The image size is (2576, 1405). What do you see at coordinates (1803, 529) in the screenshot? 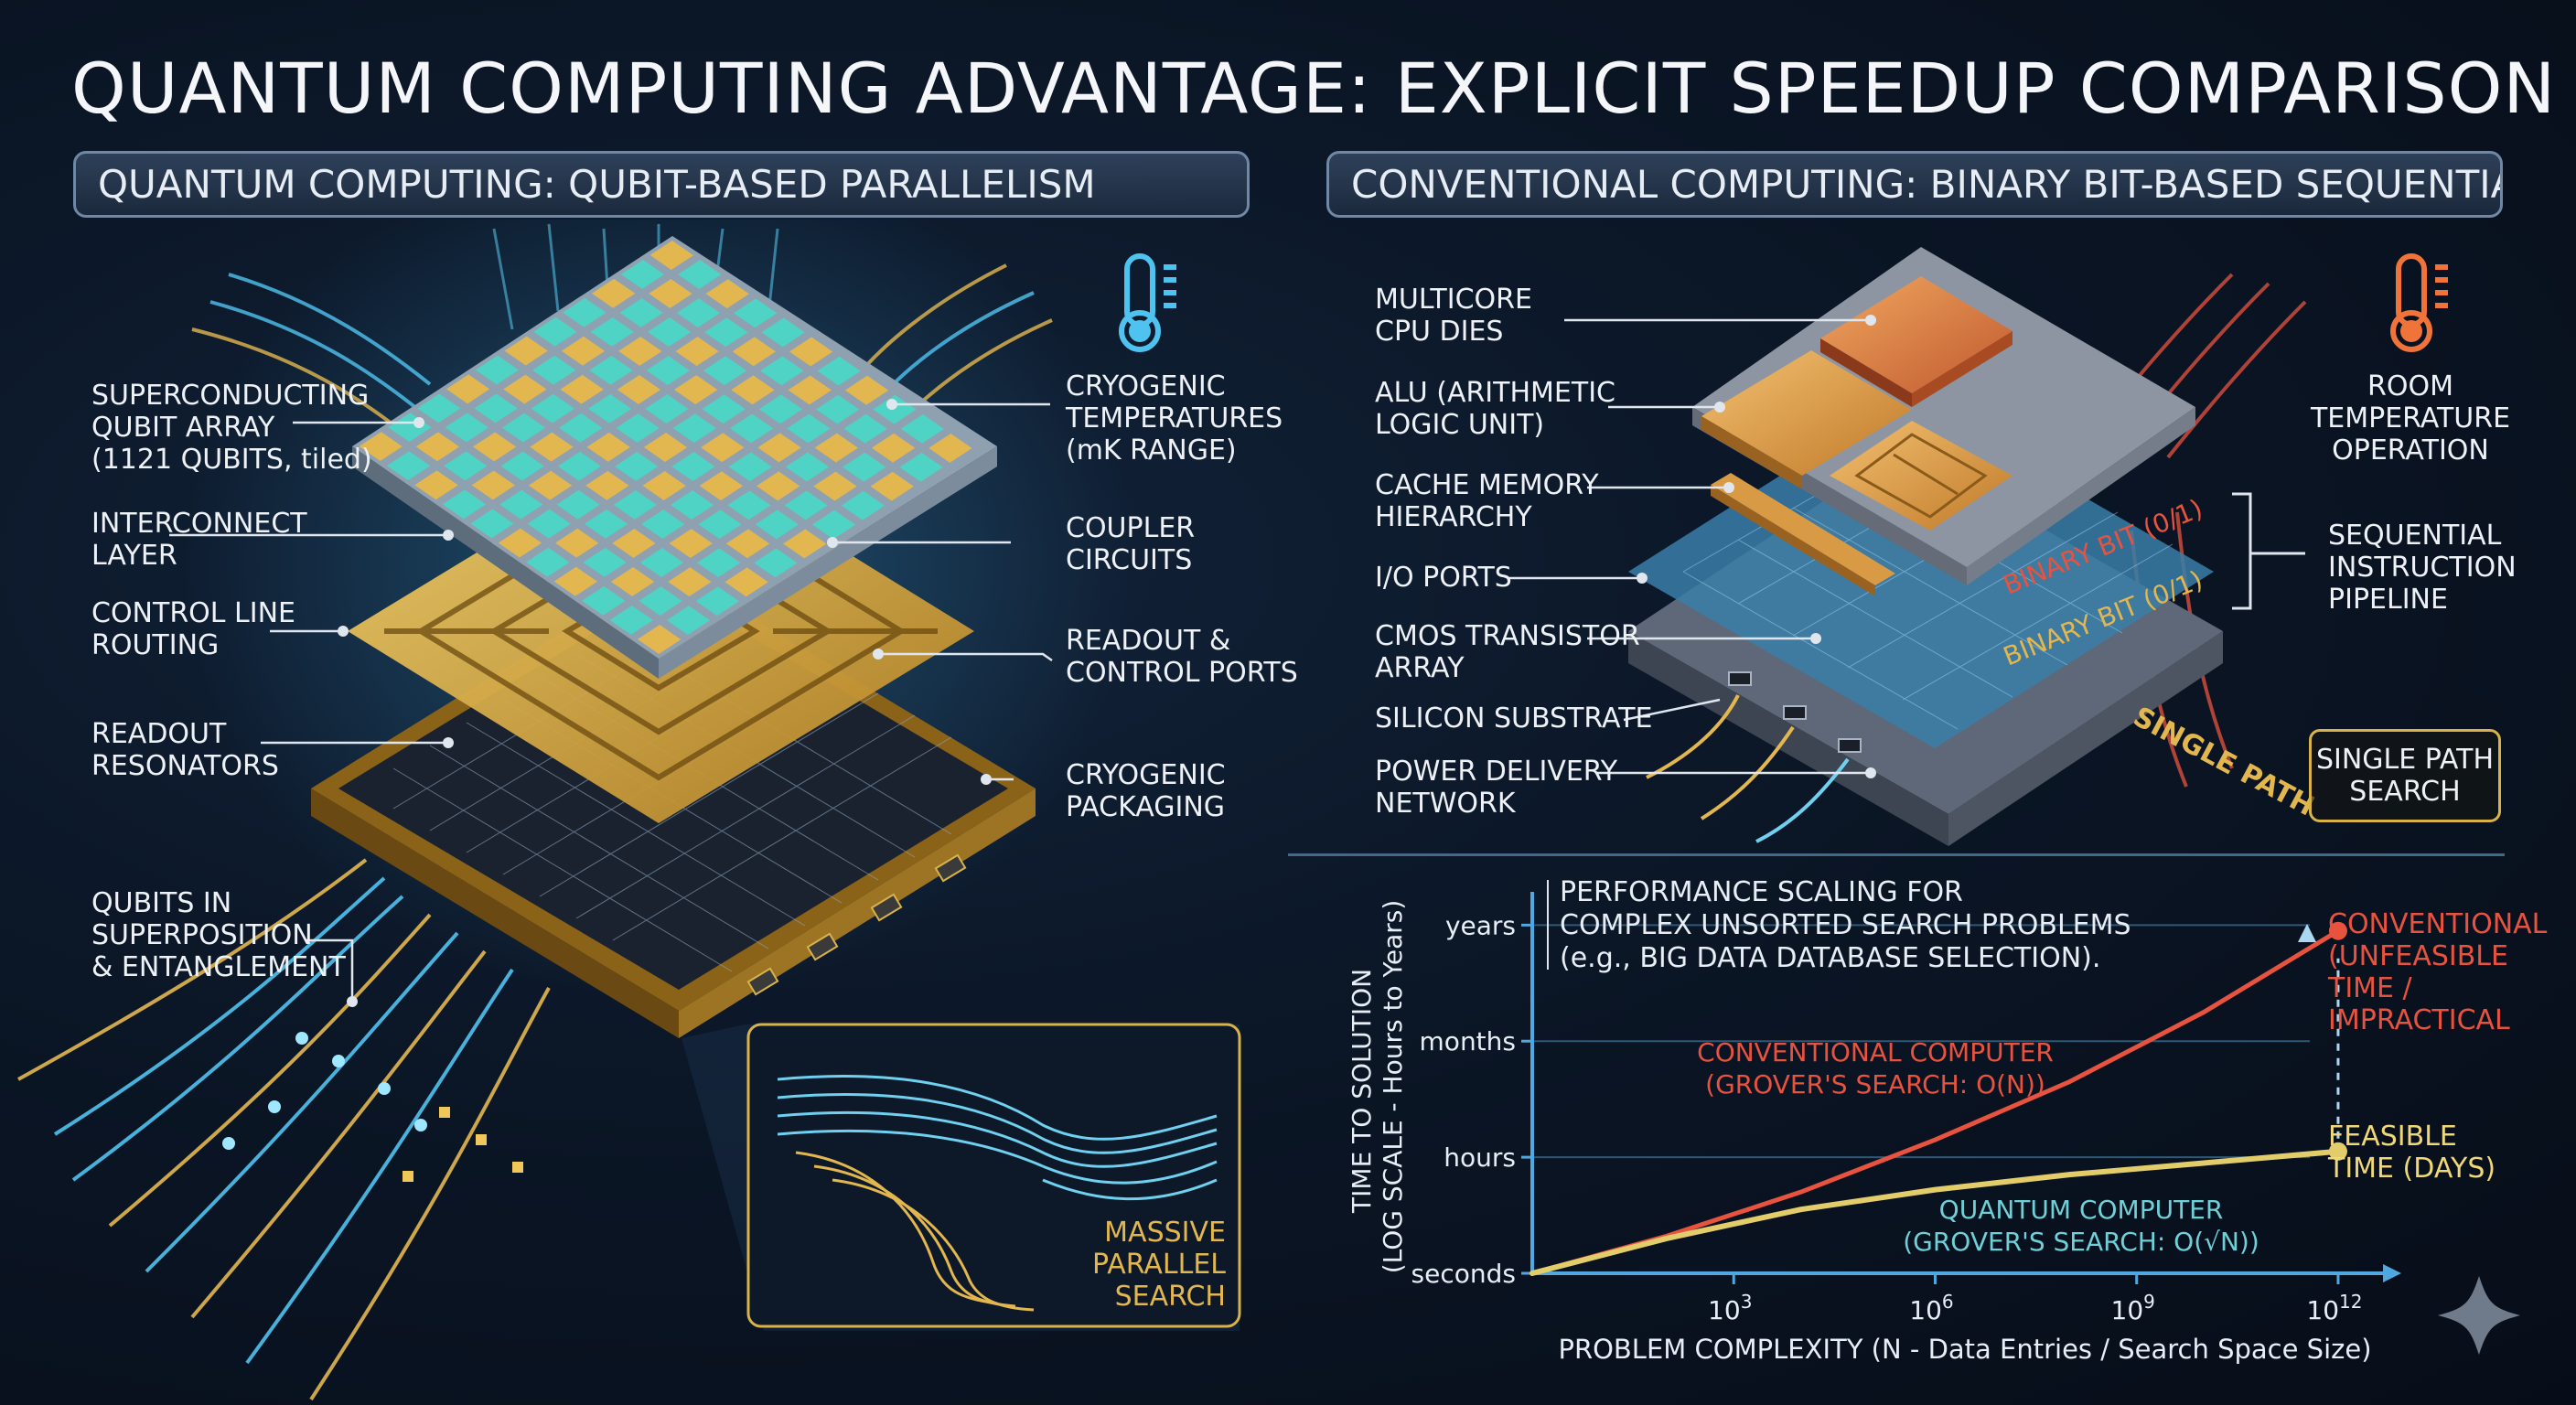
I see `cache-bar` at bounding box center [1803, 529].